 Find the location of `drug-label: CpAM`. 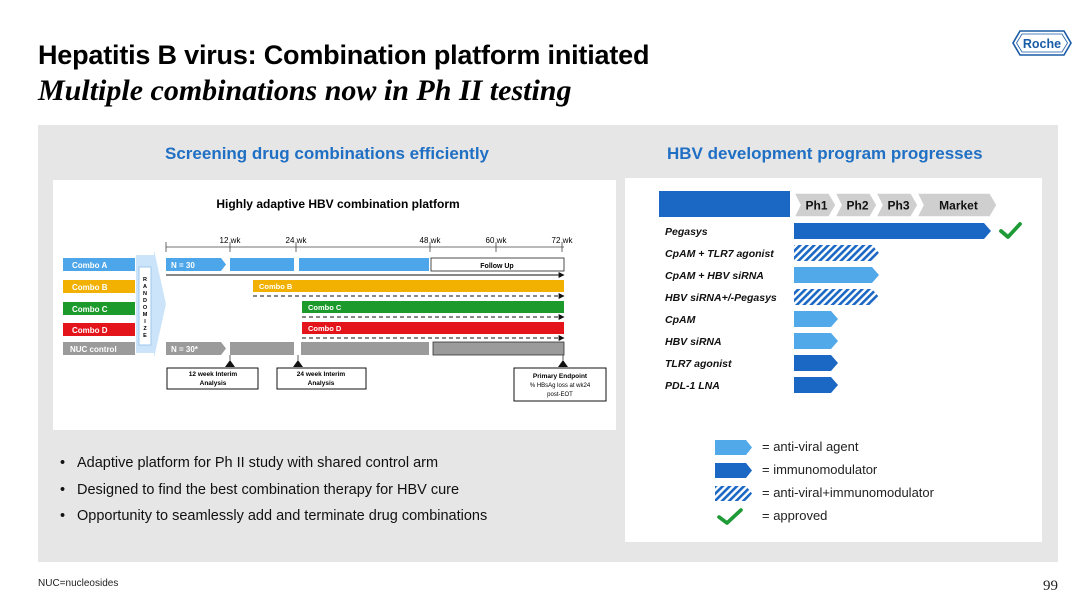

drug-label: CpAM is located at coordinates (680, 320).